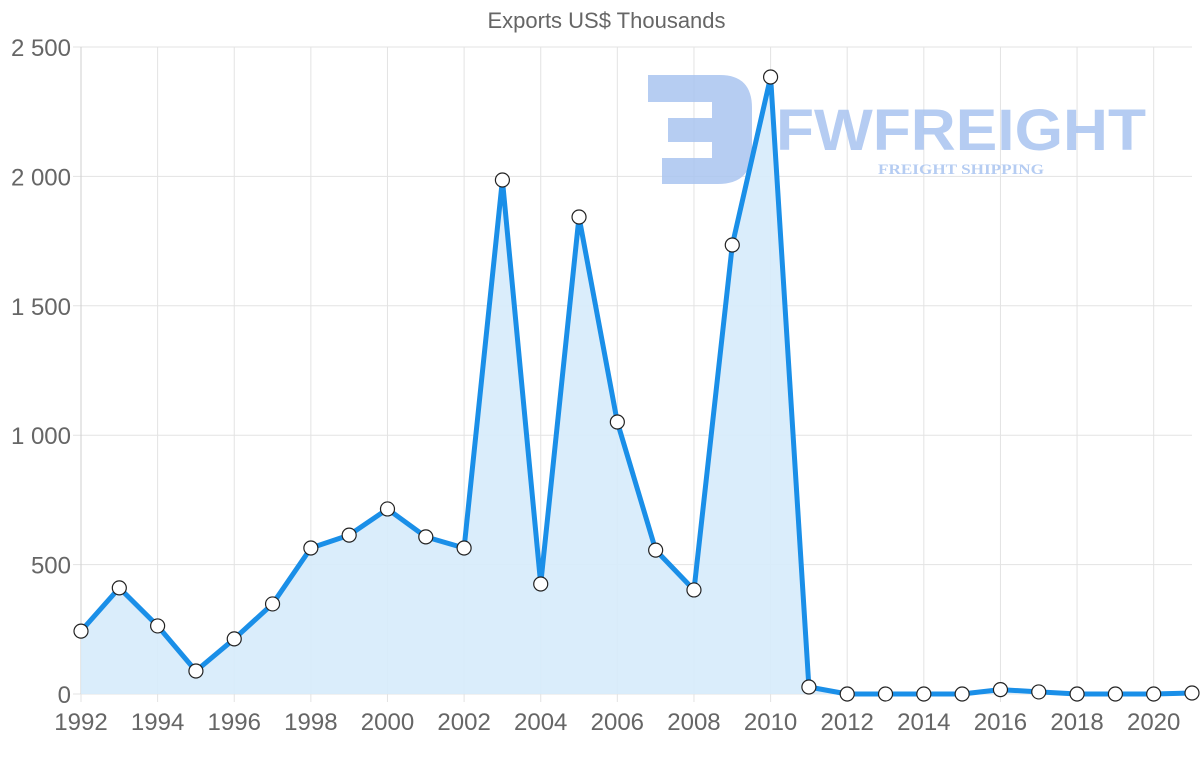 This screenshot has height=763, width=1200. What do you see at coordinates (1000, 722) in the screenshot?
I see `x-tick-label: 2016` at bounding box center [1000, 722].